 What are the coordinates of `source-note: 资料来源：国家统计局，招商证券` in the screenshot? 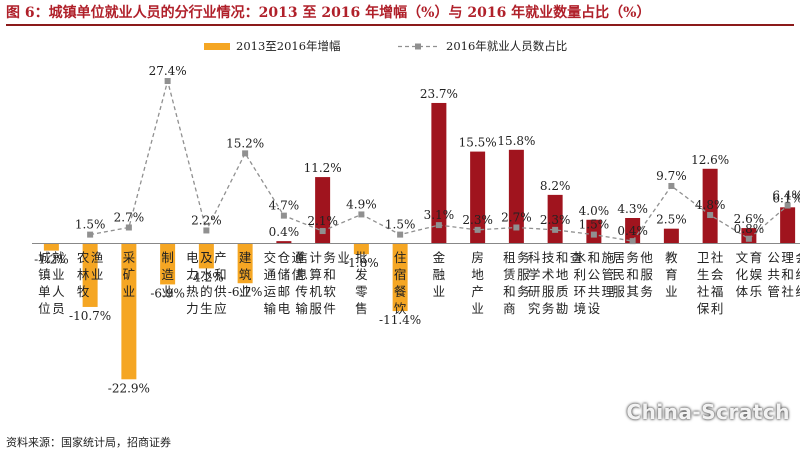 It's located at (88, 442).